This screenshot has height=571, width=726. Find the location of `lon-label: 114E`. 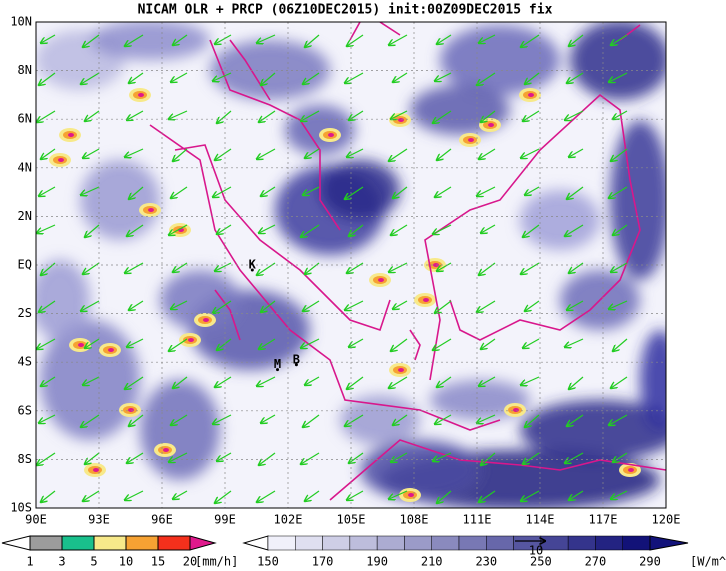

lon-label: 114E is located at coordinates (540, 520).